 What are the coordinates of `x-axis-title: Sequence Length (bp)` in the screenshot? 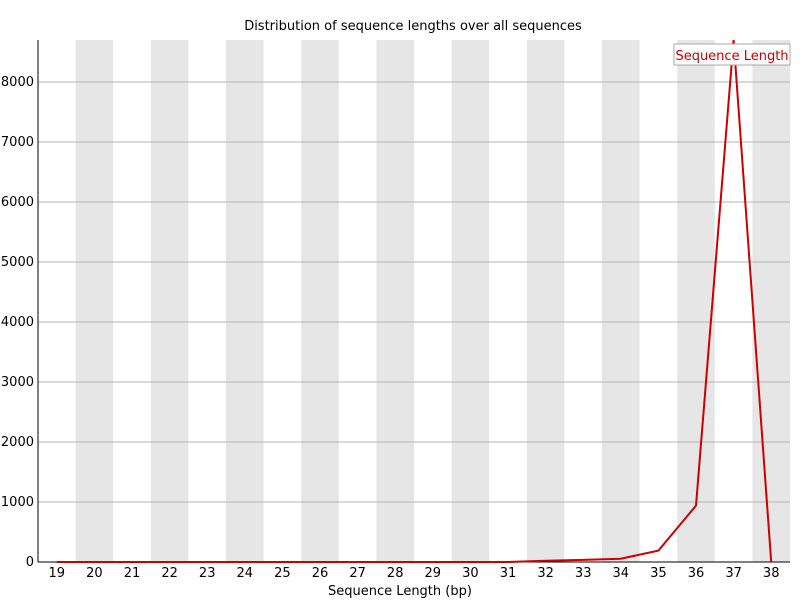 It's located at (400, 591).